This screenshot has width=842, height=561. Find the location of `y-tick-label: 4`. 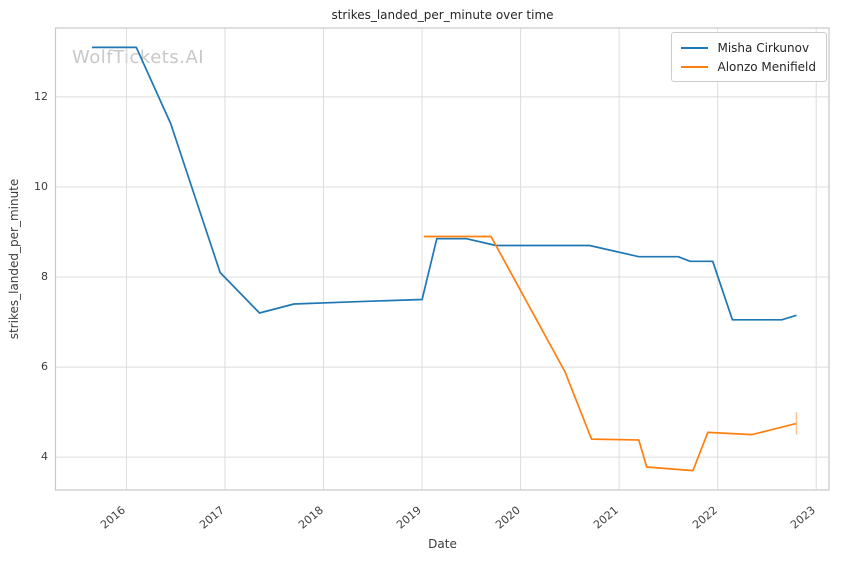

y-tick-label: 4 is located at coordinates (44, 457).